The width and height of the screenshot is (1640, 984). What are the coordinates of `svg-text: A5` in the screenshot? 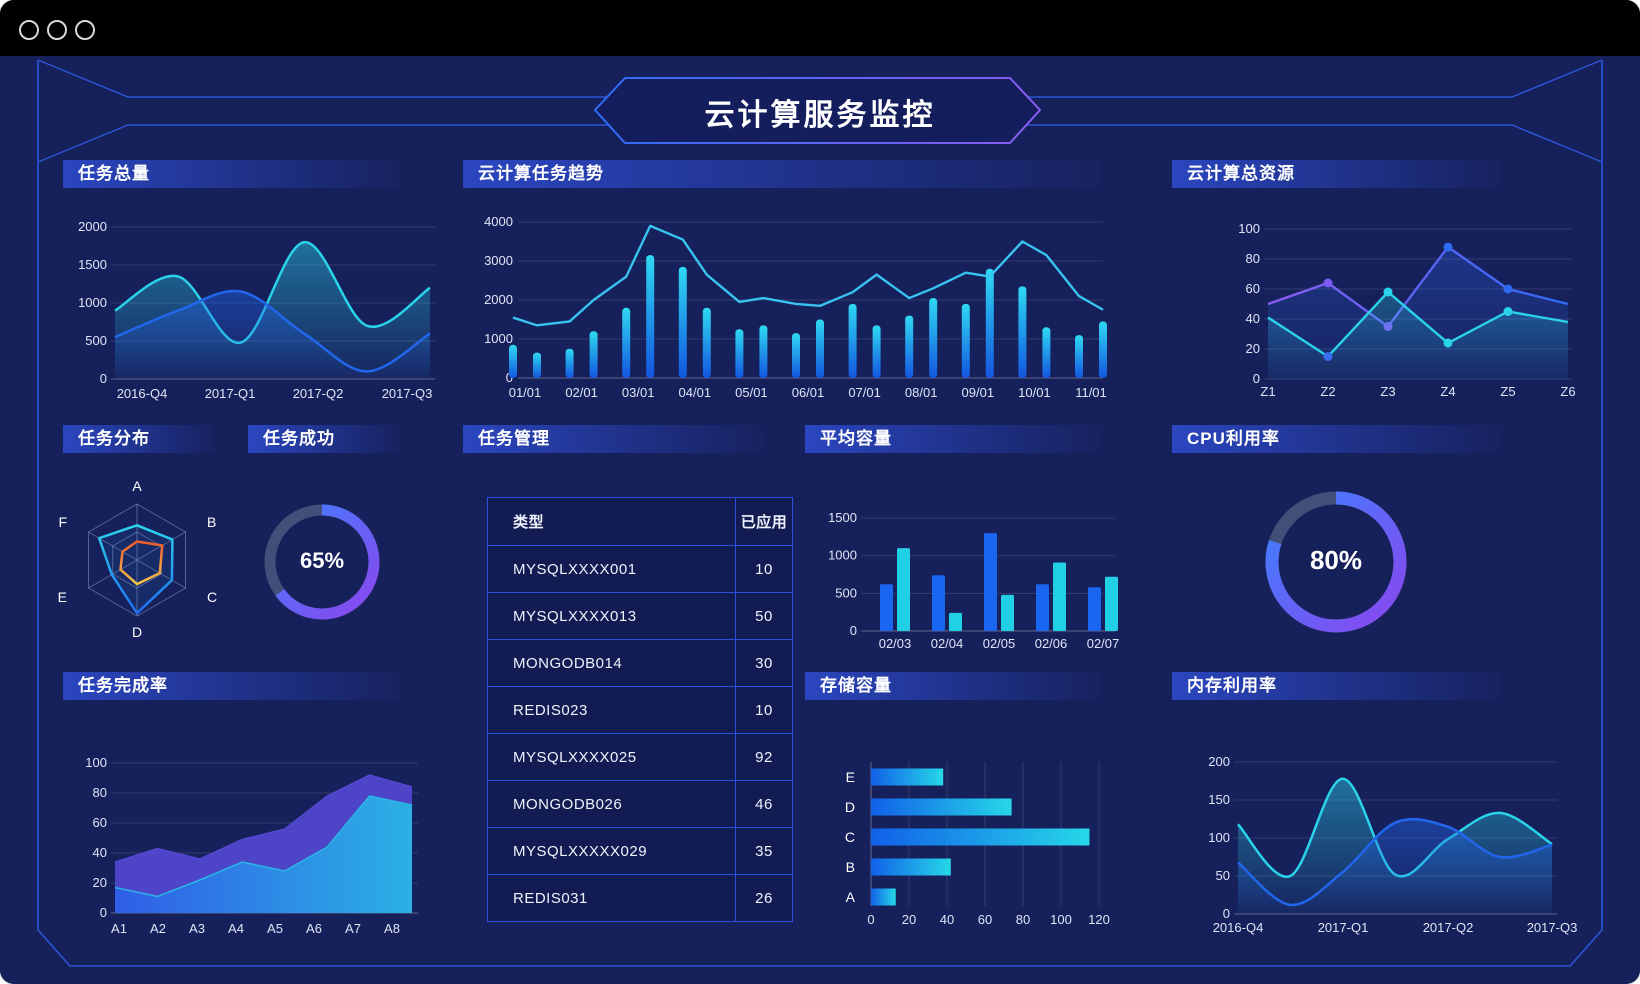 It's located at (275, 928).